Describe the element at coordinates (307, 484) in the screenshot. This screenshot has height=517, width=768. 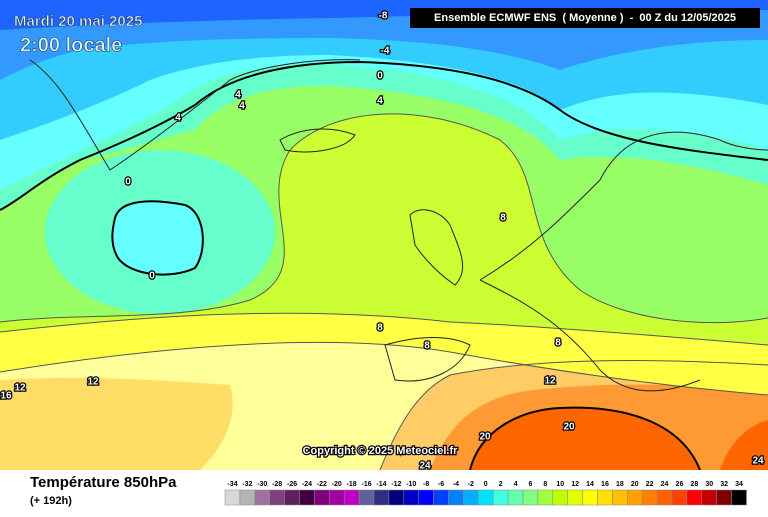
I see `scale-label: -24` at that location.